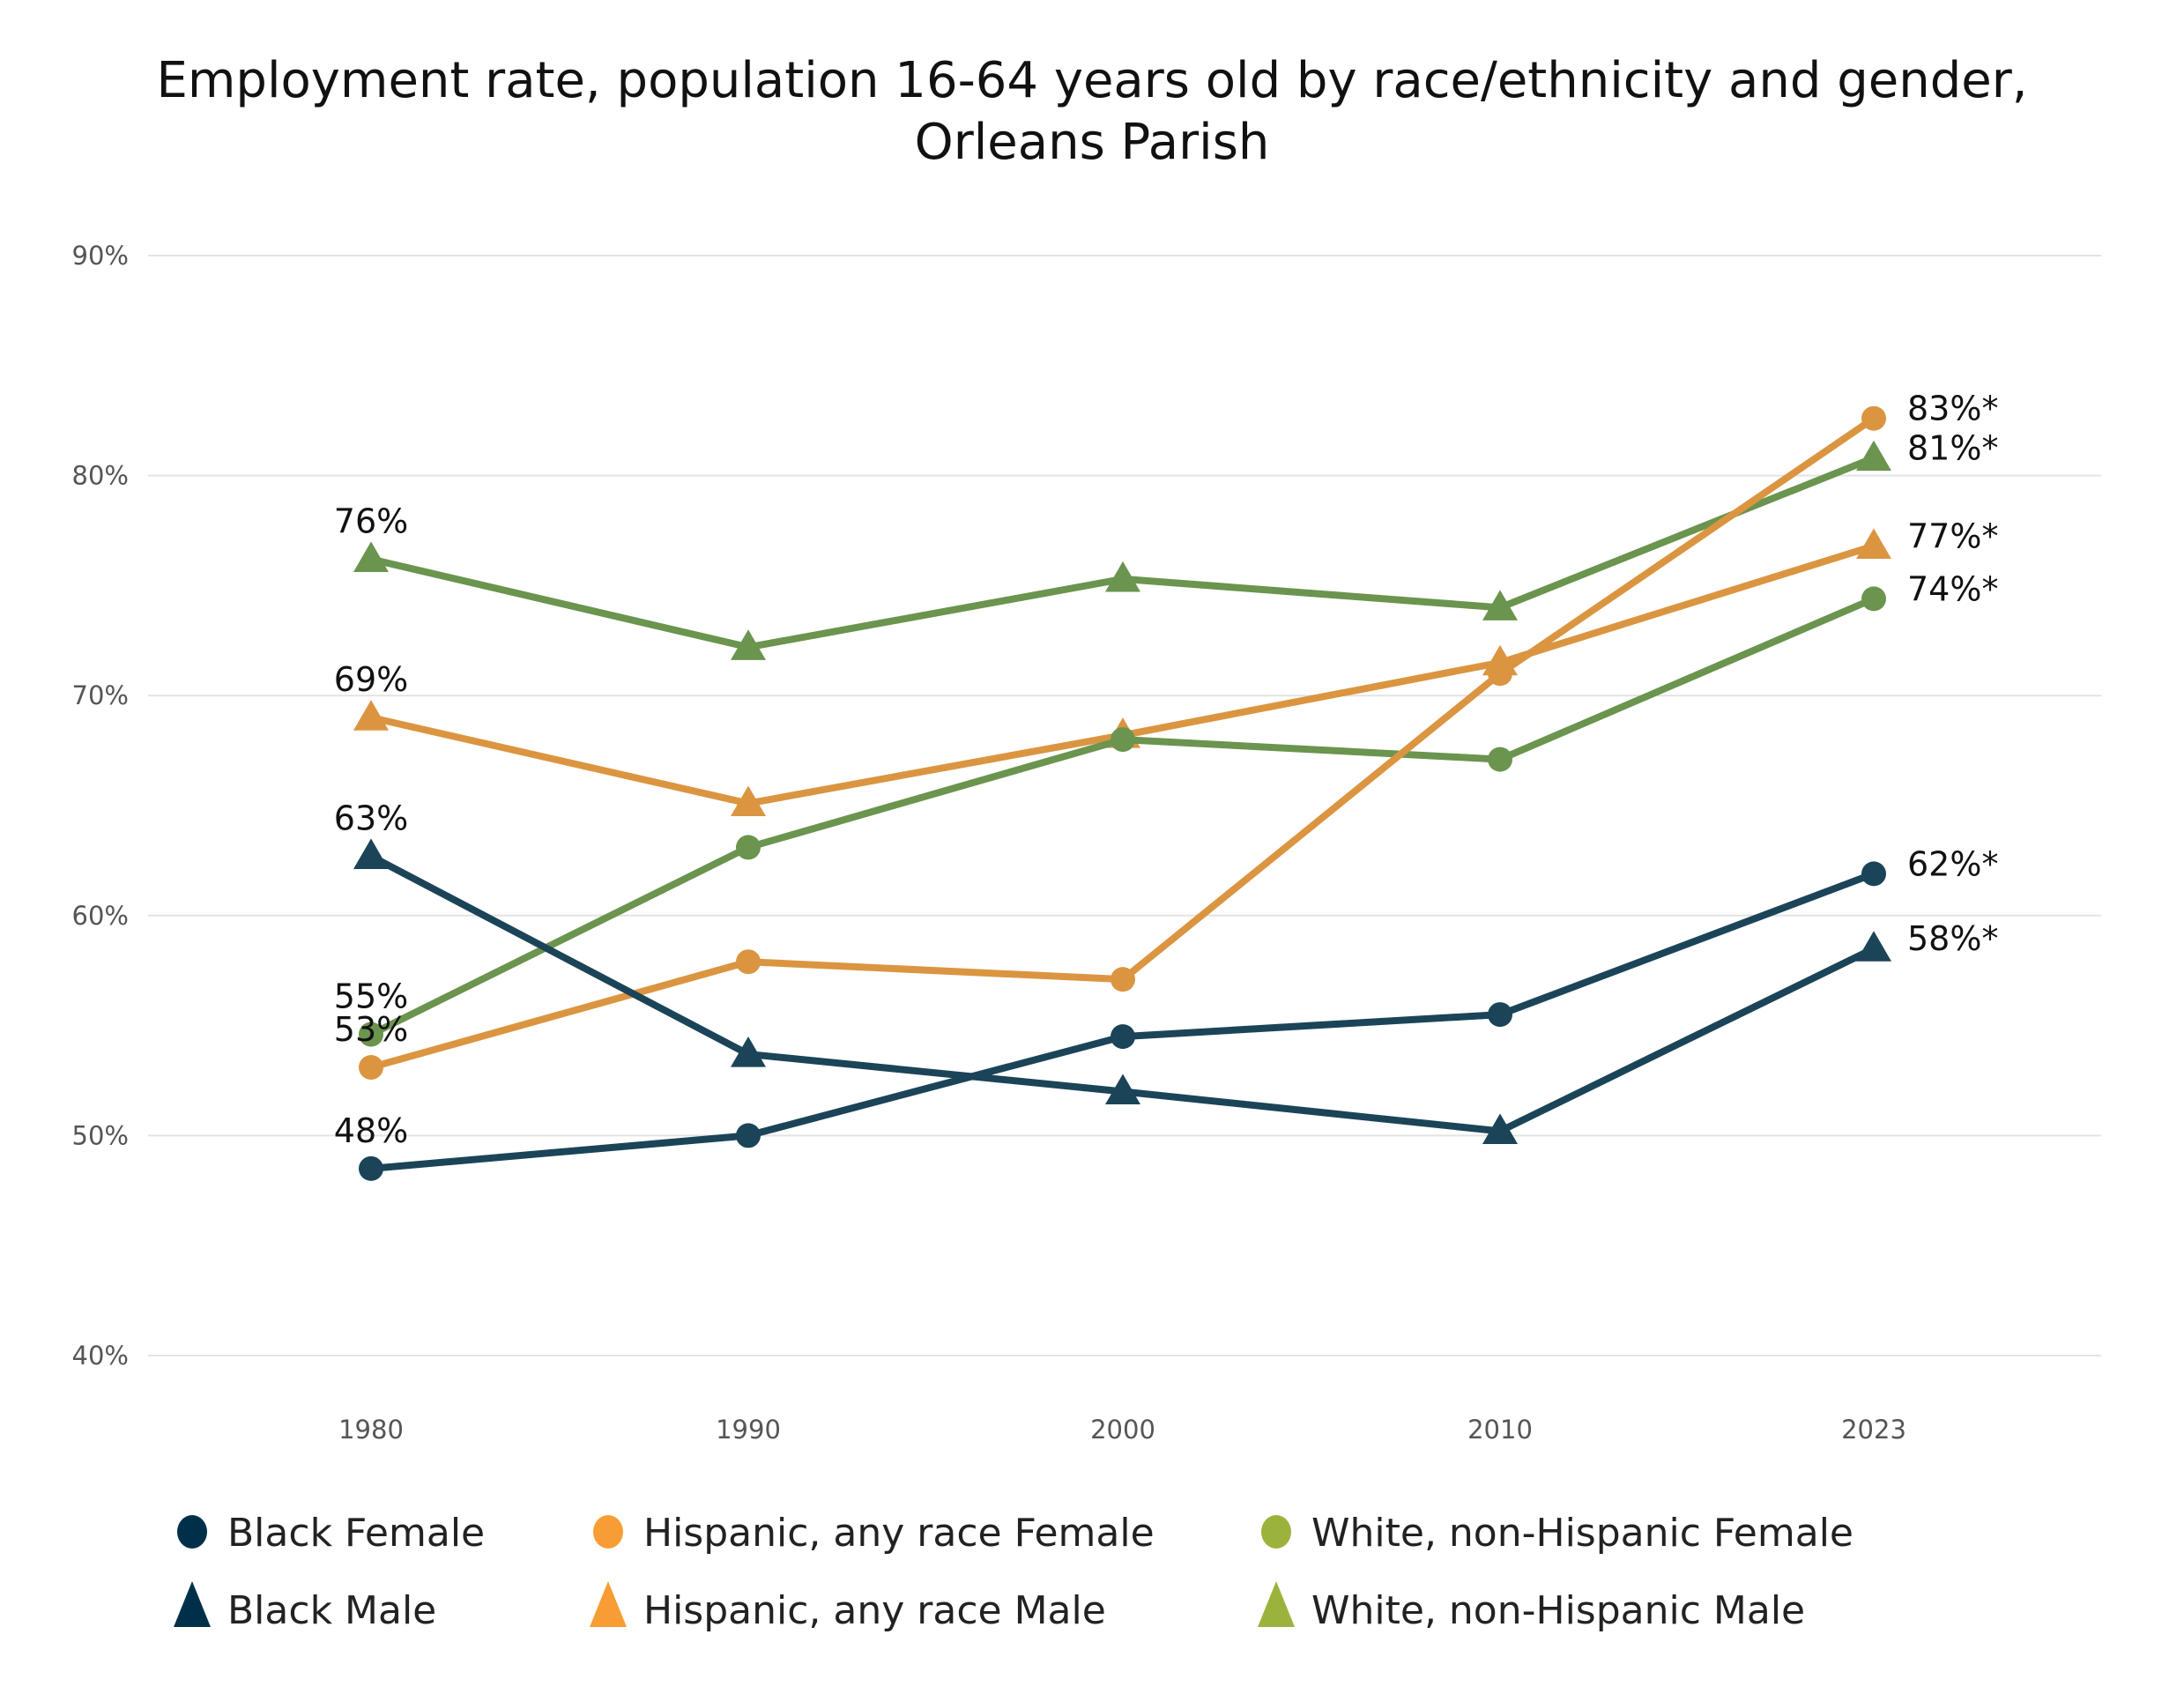  Describe the element at coordinates (748, 1430) in the screenshot. I see `x-tick-label: 1990` at that location.